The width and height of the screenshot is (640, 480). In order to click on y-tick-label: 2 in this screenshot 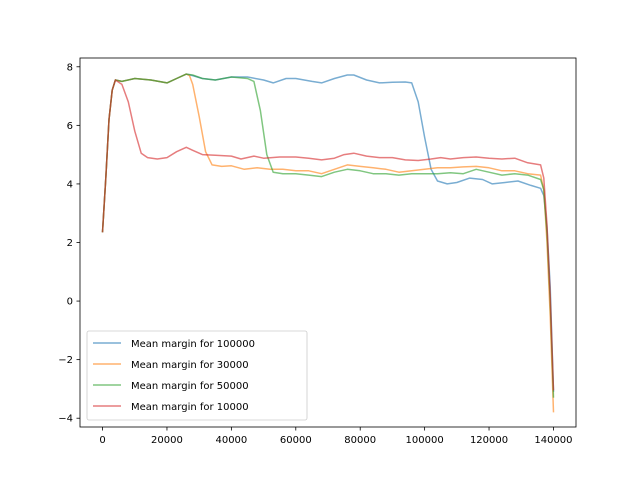, I will do `click(70, 243)`.